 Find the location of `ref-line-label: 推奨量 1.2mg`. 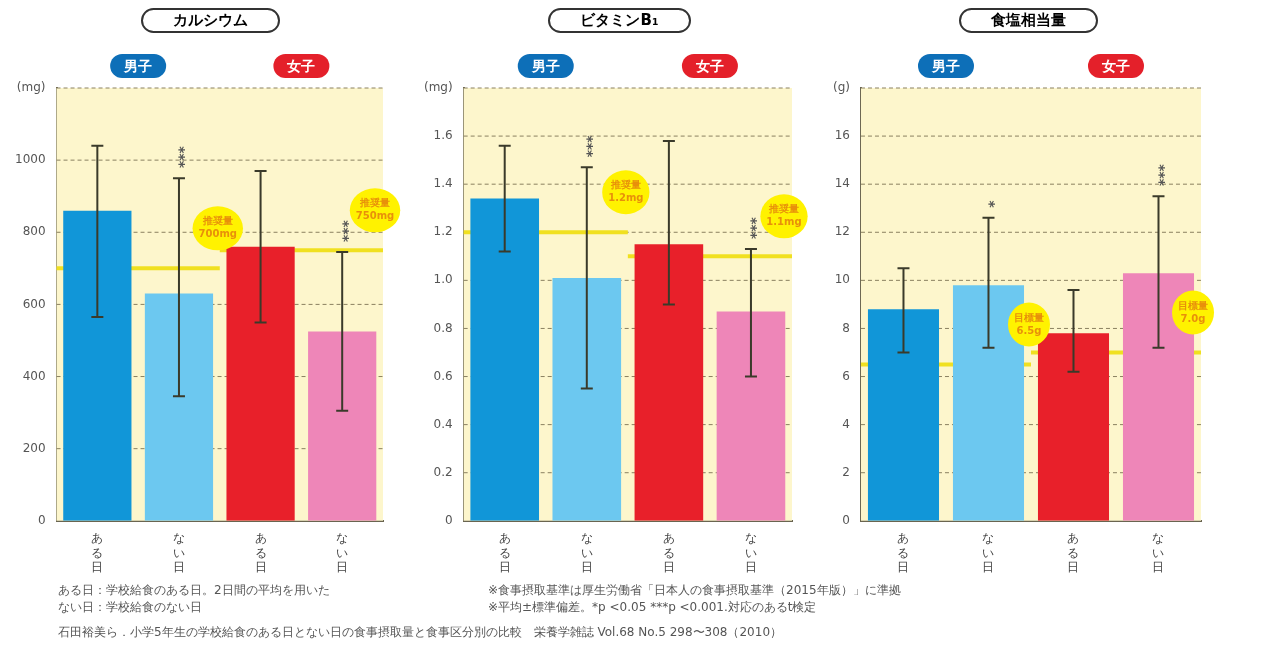

ref-line-label: 推奨量 1.2mg is located at coordinates (626, 191).